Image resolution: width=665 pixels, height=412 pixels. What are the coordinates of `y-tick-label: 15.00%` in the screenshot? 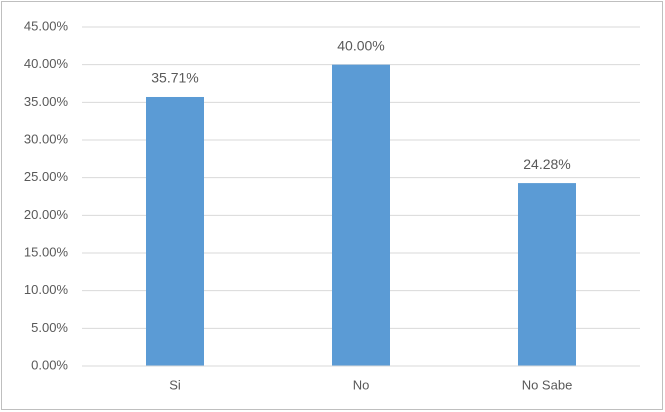 It's located at (46, 251).